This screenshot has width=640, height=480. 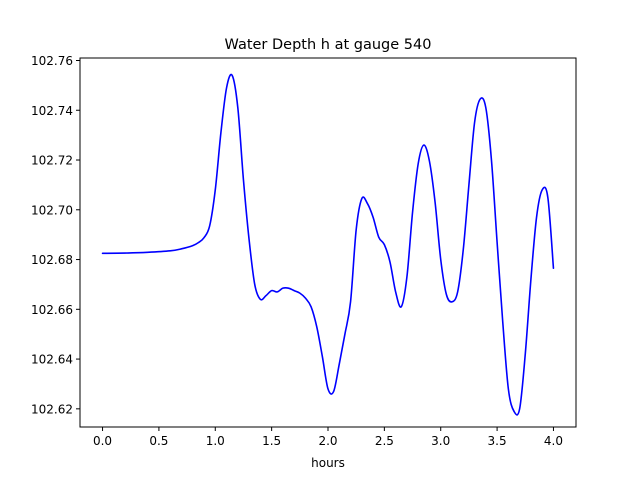 I want to click on x-tick-label: 0.5, so click(x=158, y=441).